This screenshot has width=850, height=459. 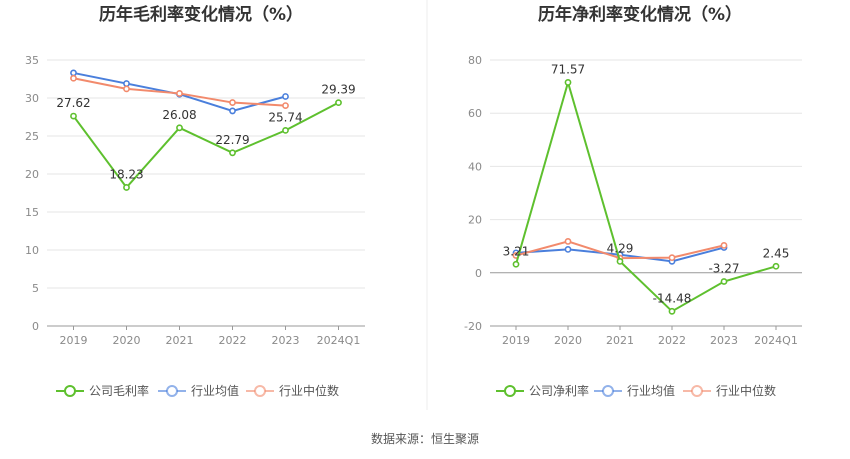 What do you see at coordinates (640, 14) in the screenshot?
I see `chart-title: 历年净利率变化情况（%）` at bounding box center [640, 14].